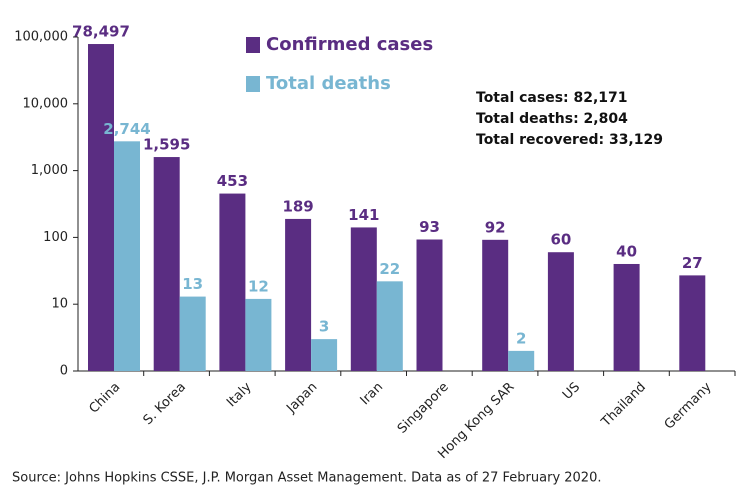 The width and height of the screenshot is (747, 493). I want to click on y-tick-label: 1,000, so click(49, 170).